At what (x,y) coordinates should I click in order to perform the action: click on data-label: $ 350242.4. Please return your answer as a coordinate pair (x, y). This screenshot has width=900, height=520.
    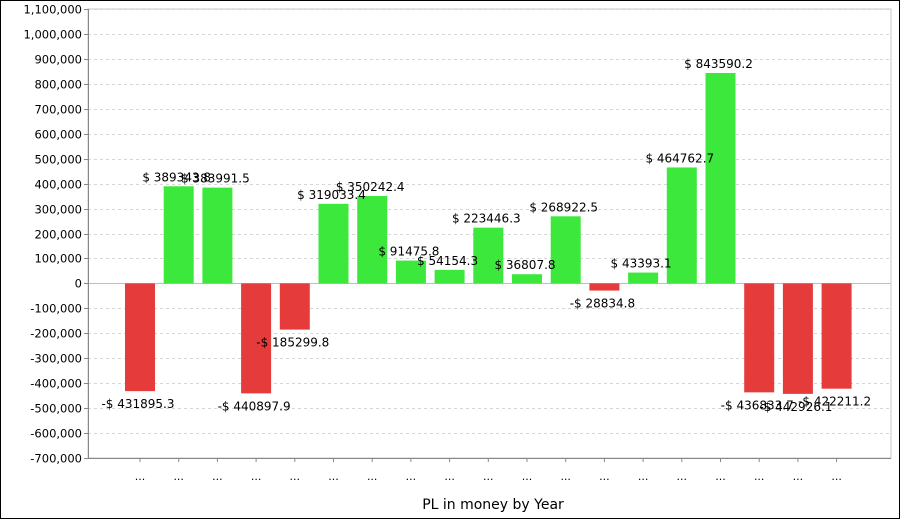
    Looking at the image, I should click on (370, 187).